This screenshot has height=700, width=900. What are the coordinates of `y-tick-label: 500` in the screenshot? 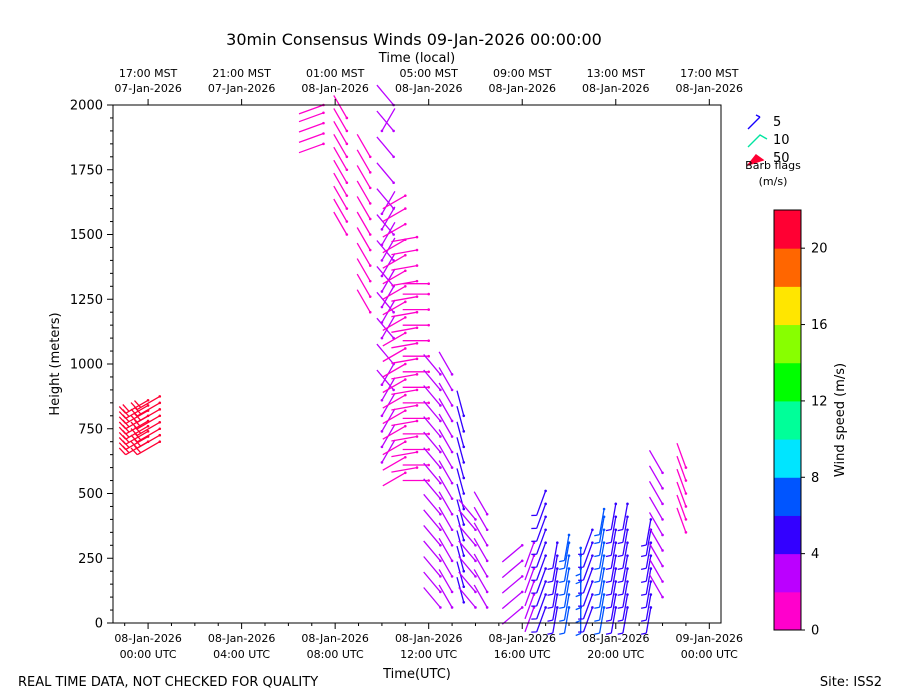 It's located at (90, 494).